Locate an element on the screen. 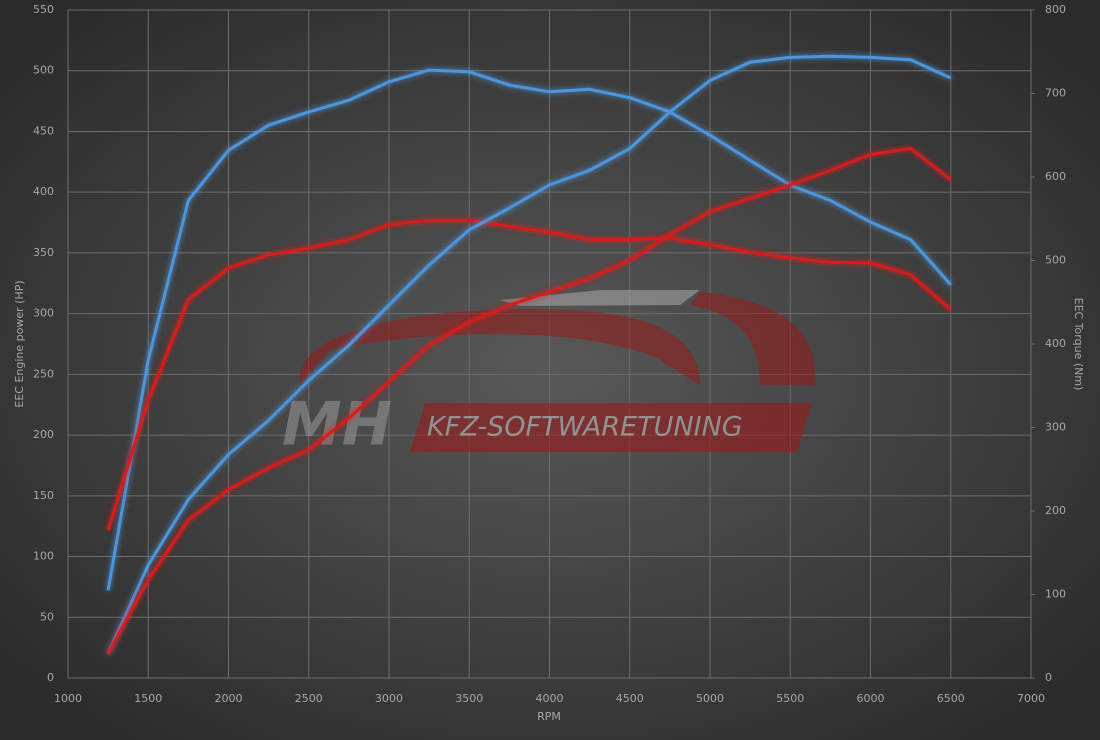  y2-tick-label: 800 is located at coordinates (1055, 9).